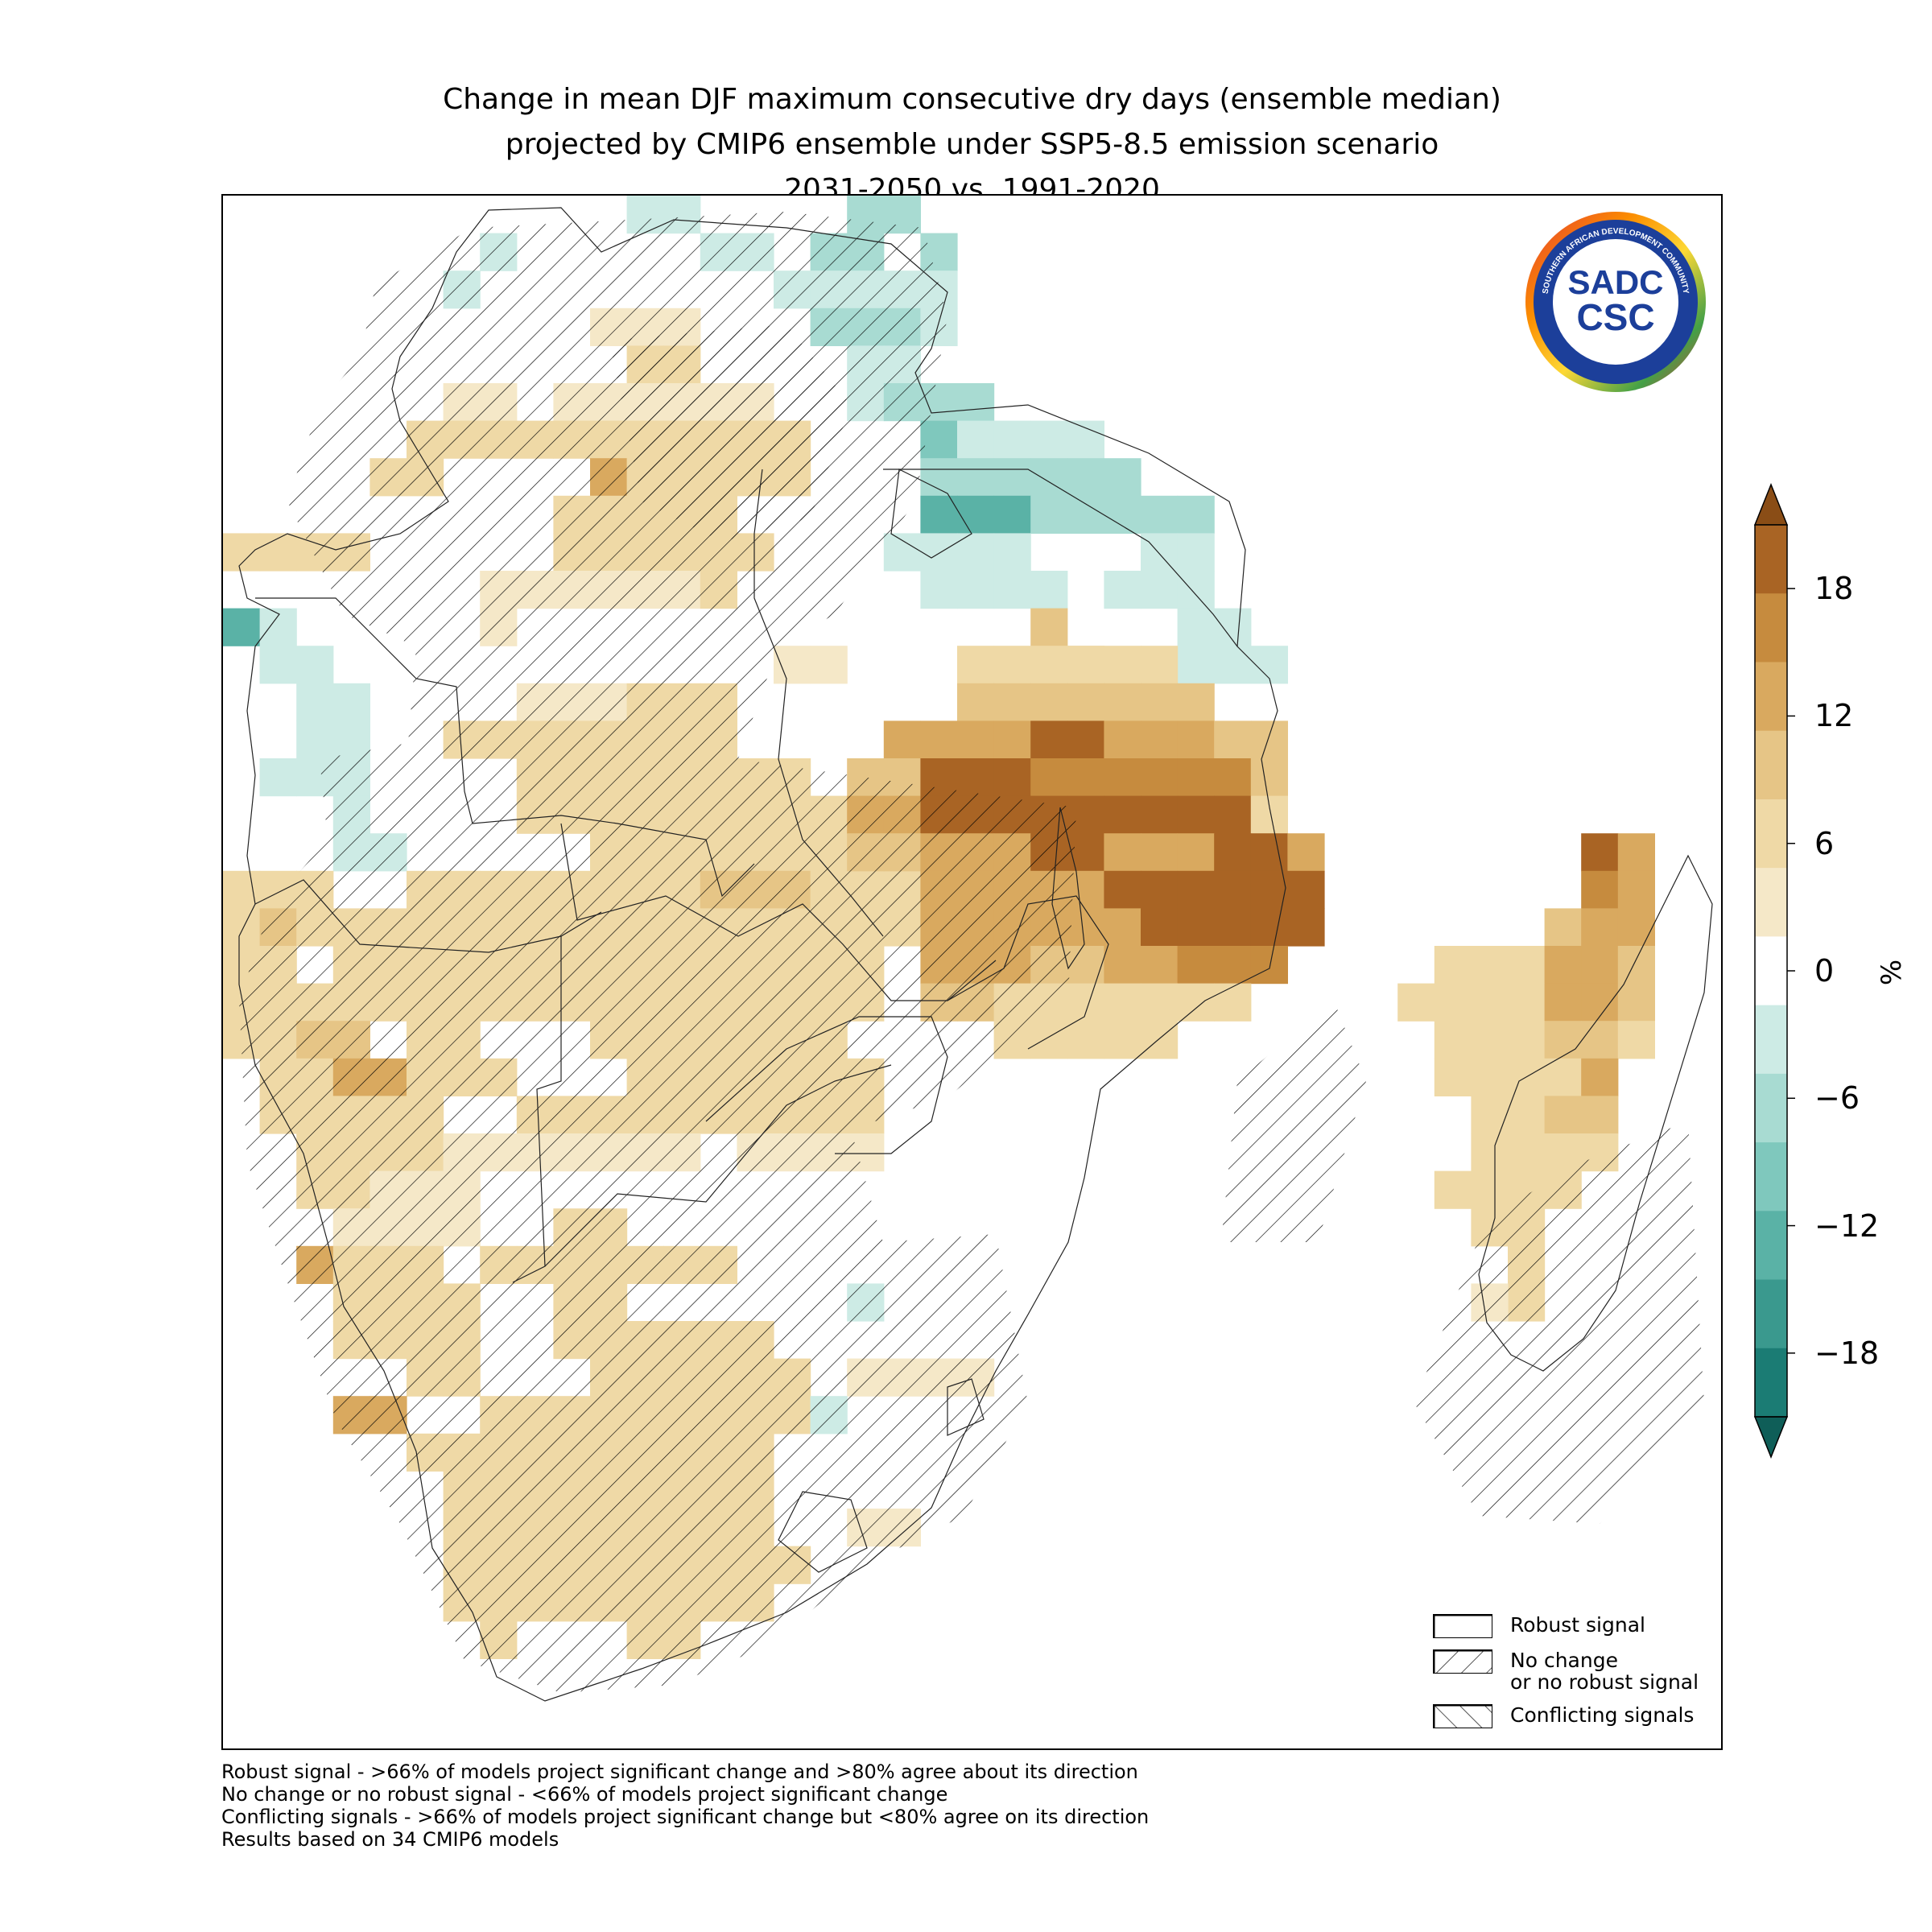  Describe the element at coordinates (1566, 1716) in the screenshot. I see `legend-item-conflicting: Conflicting signals` at that location.